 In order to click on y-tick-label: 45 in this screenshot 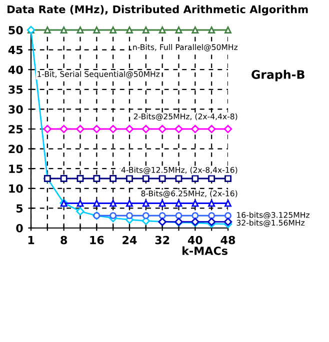, I will do `click(15, 50)`.